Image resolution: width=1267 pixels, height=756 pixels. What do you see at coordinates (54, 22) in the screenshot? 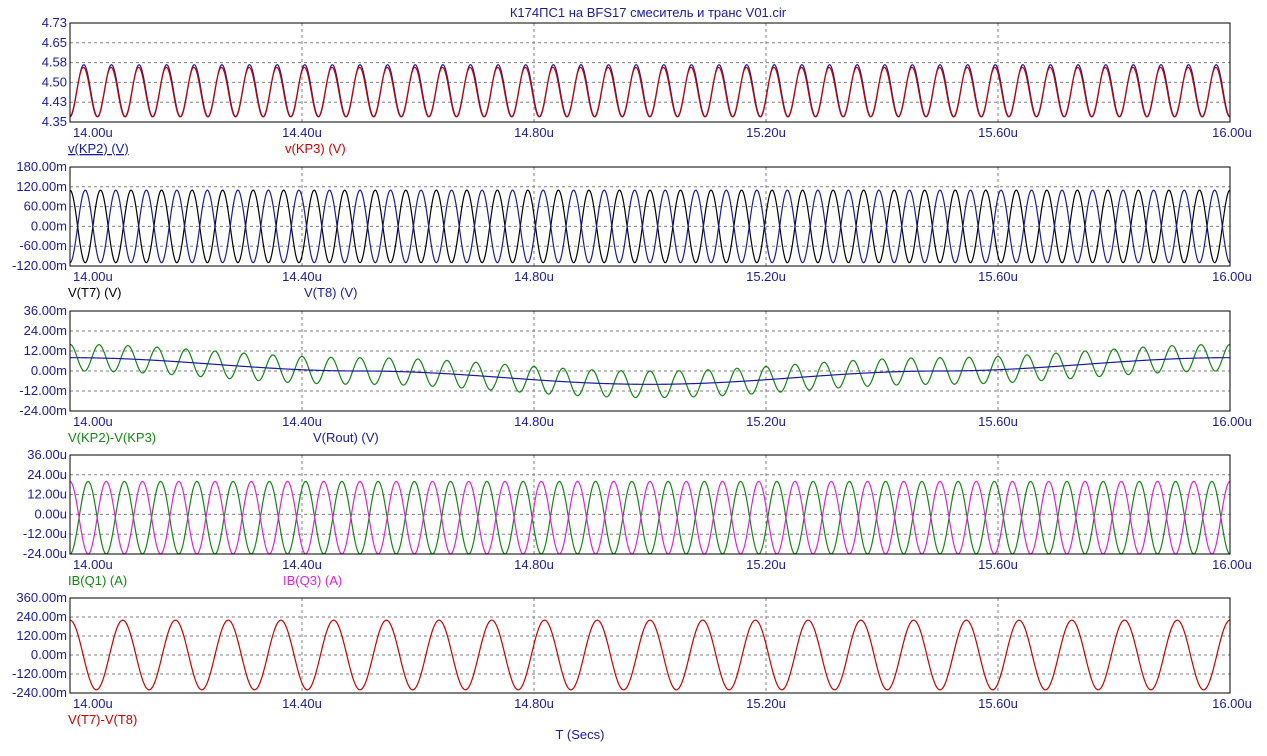
I see `y-tick-label: 4.73` at bounding box center [54, 22].